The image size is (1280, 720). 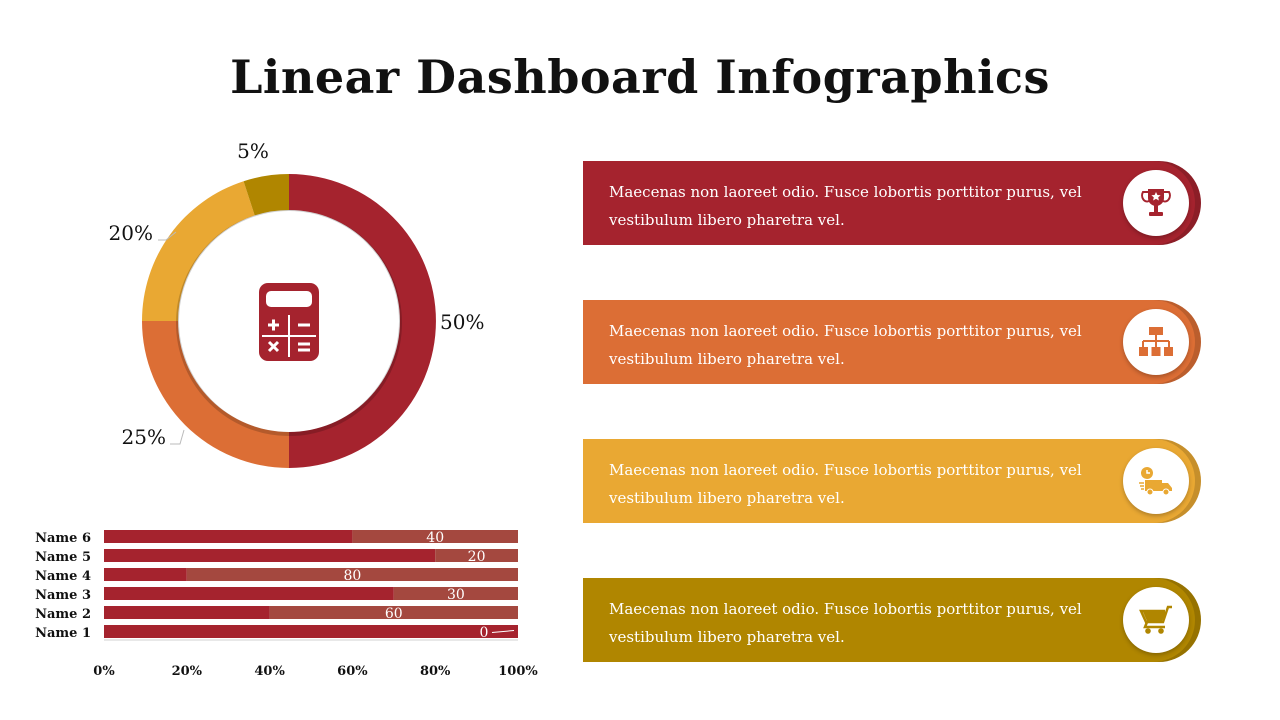 What do you see at coordinates (503, 631) in the screenshot?
I see `bar-data-leader` at bounding box center [503, 631].